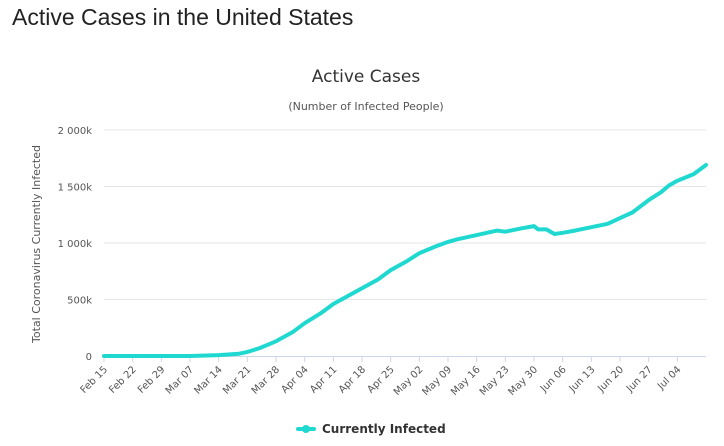  I want to click on chart-subtitle: (Number of Infected People), so click(365, 106).